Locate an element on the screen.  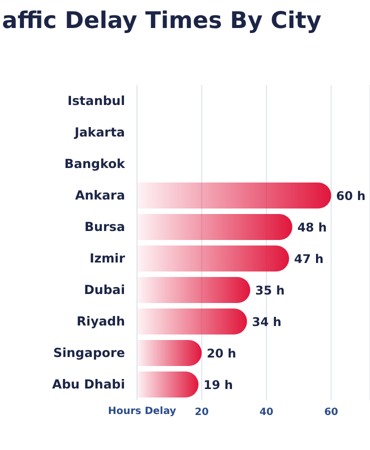
y-tick-label: Abu Dhabi is located at coordinates (88, 384).